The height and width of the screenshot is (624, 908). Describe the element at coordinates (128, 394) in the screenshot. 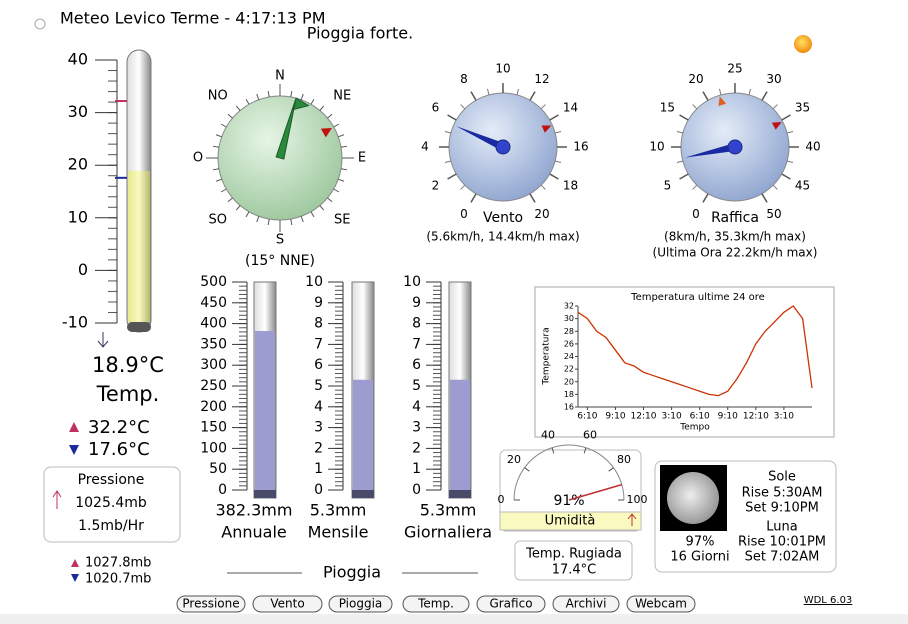

I see `temp-caption: Temp.` at that location.